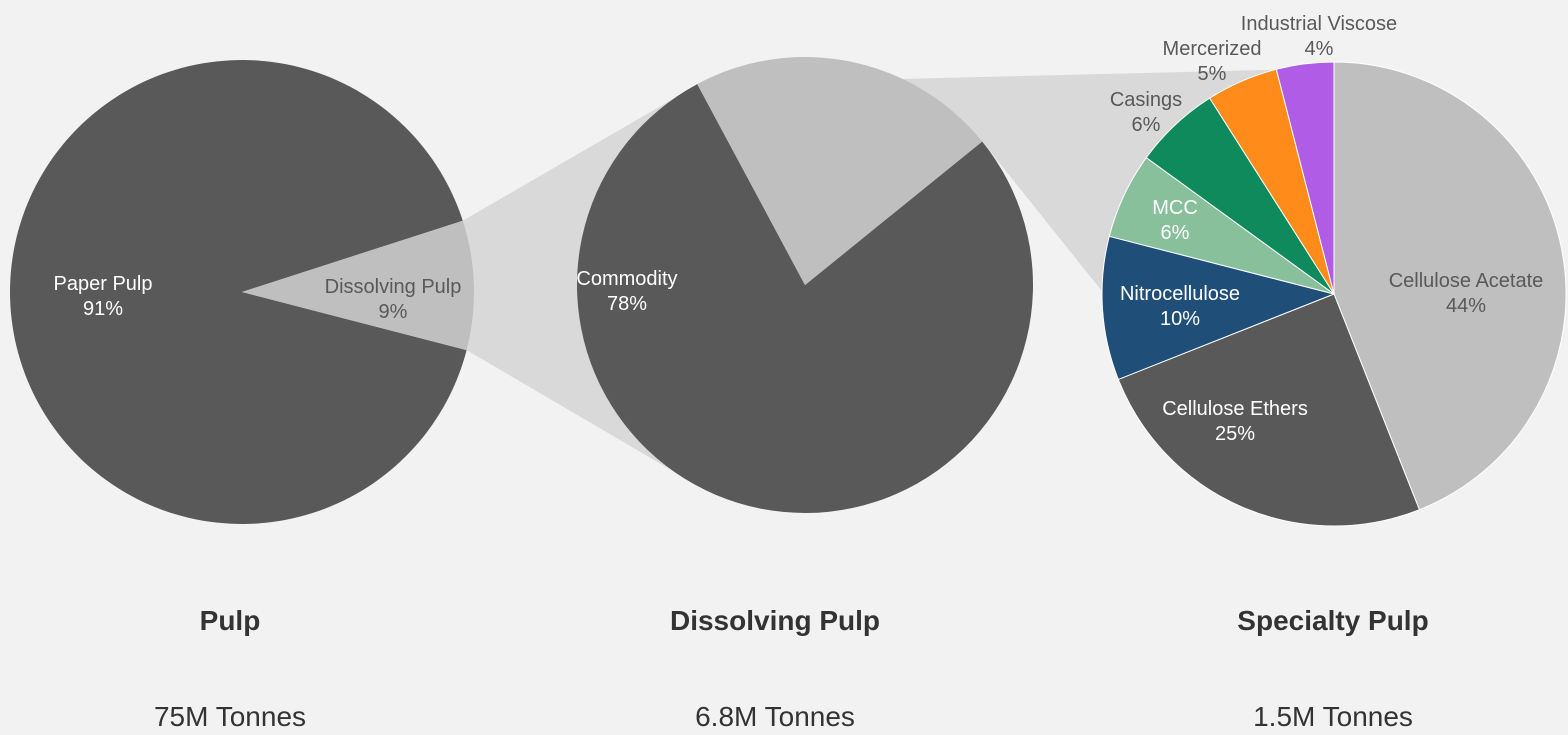 Image resolution: width=1568 pixels, height=735 pixels. I want to click on pie-slice-industrial-viscose, so click(1305, 178).